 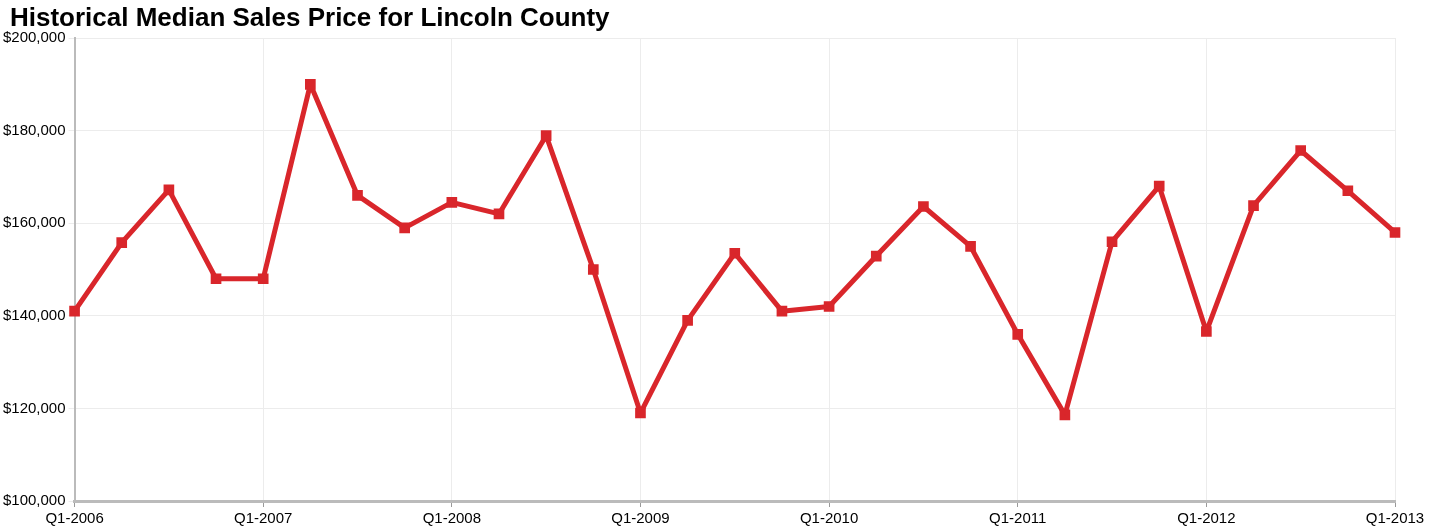 I want to click on y-tick-label: $120,000, so click(x=34, y=407).